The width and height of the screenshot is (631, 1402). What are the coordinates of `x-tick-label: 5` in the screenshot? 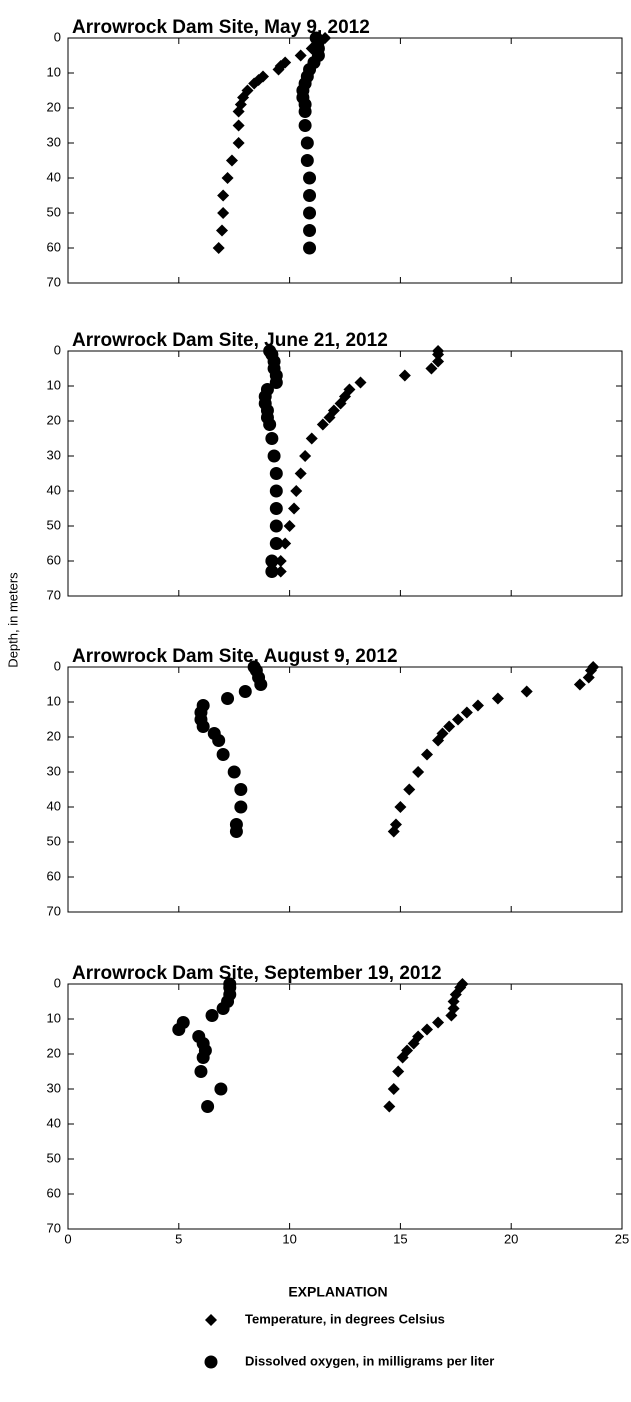 It's located at (178, 1238).